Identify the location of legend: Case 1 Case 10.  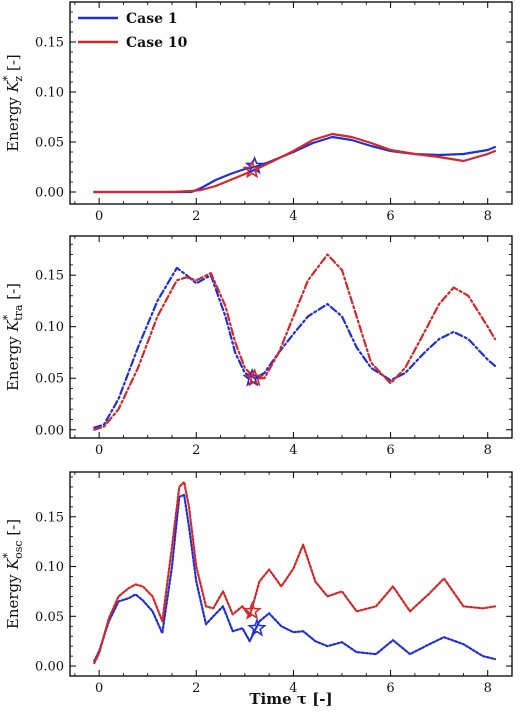
(133, 31).